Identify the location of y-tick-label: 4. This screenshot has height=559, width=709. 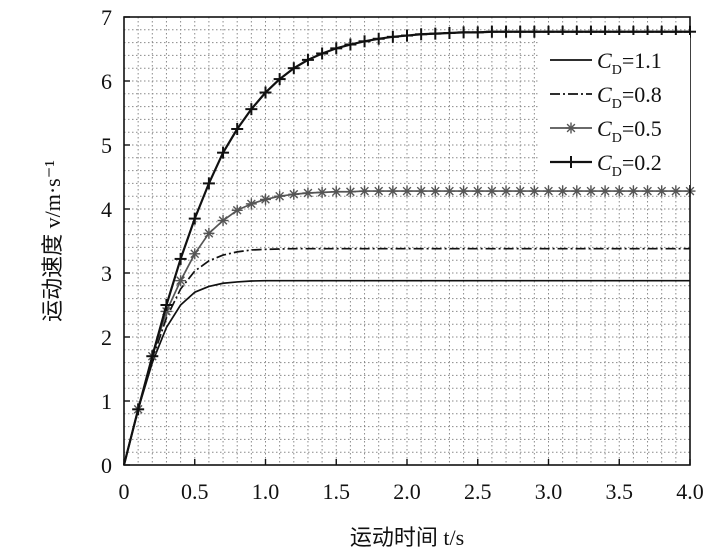
(106, 209).